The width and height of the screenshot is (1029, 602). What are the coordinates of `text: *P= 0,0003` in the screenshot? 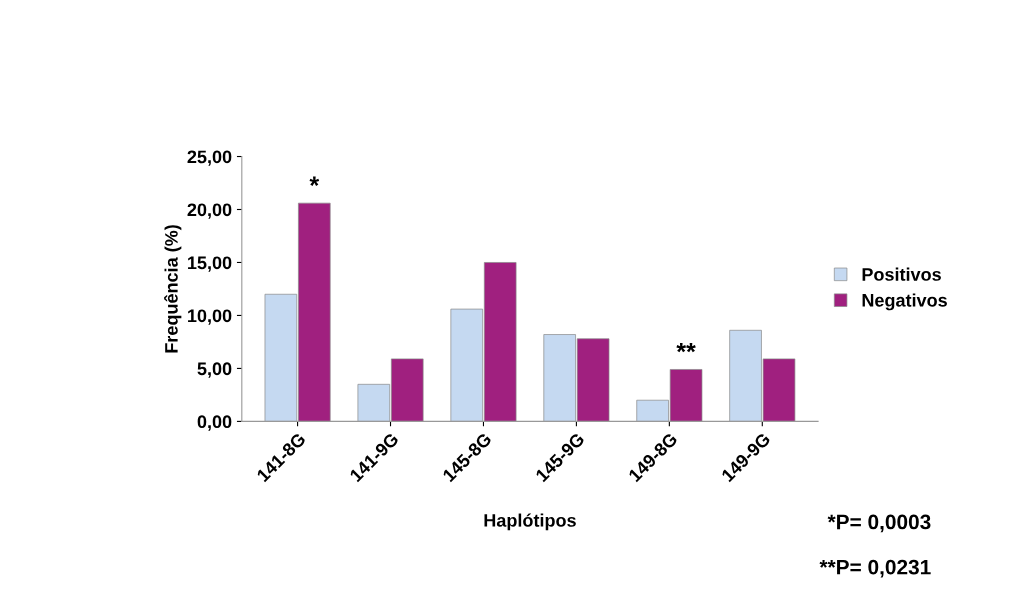 It's located at (879, 523).